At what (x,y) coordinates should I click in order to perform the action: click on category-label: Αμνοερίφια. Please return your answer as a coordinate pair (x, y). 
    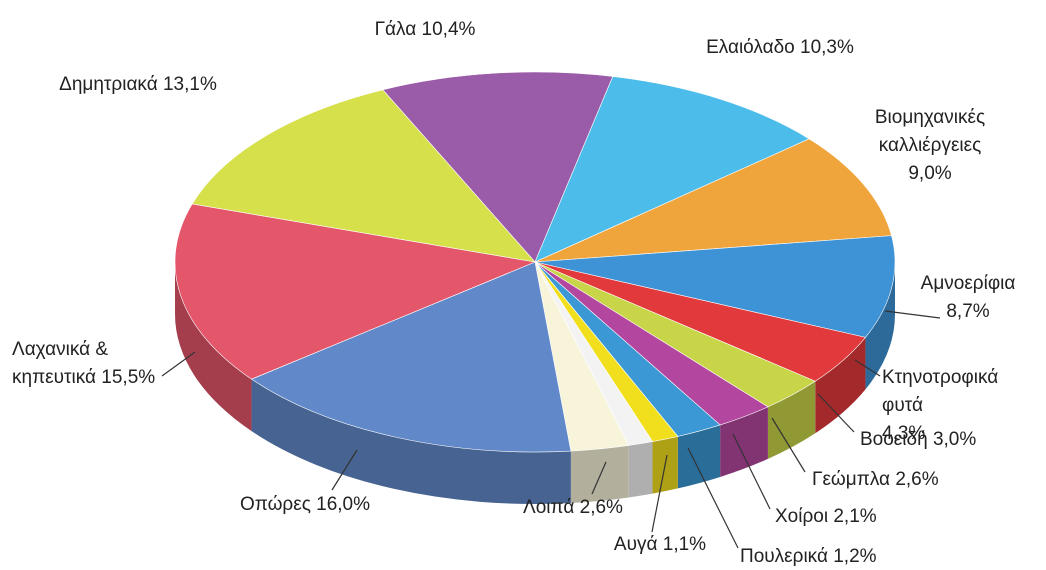
    Looking at the image, I should click on (968, 283).